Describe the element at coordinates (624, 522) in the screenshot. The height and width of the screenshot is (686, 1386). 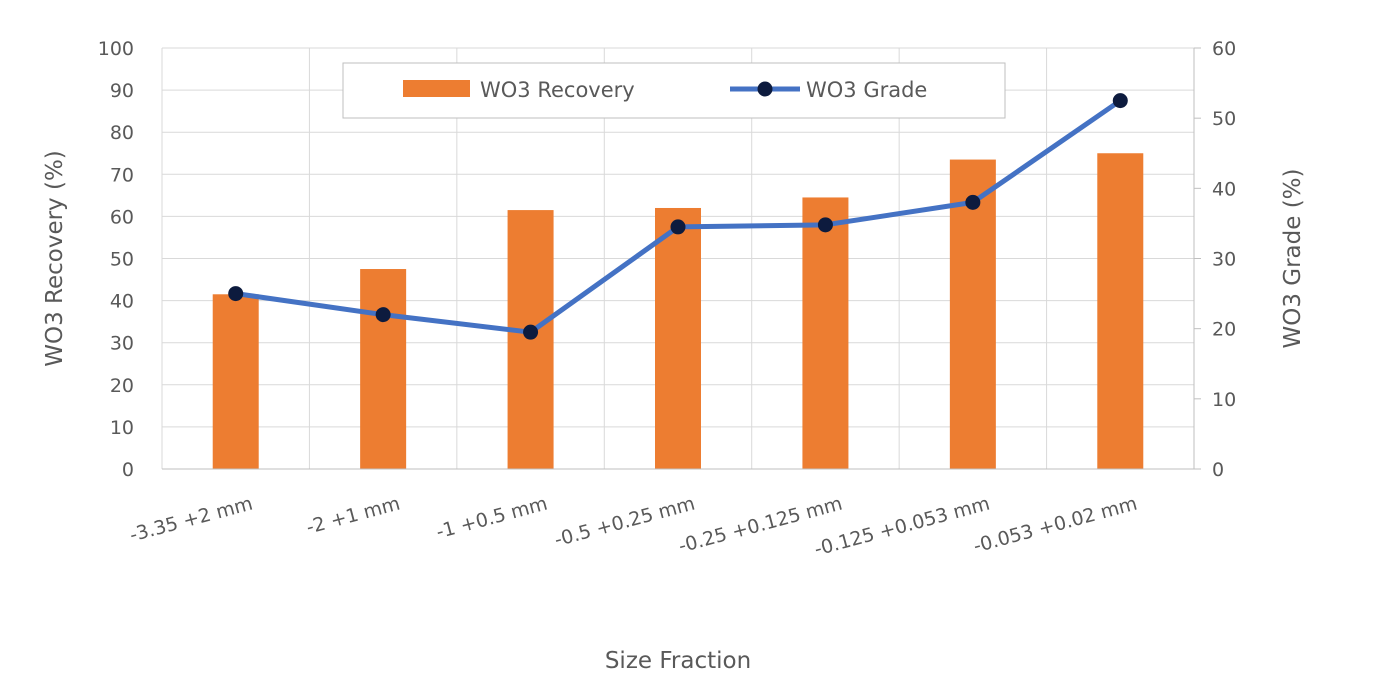
I see `x-tick-label: -0.5 +0.25 mm` at that location.